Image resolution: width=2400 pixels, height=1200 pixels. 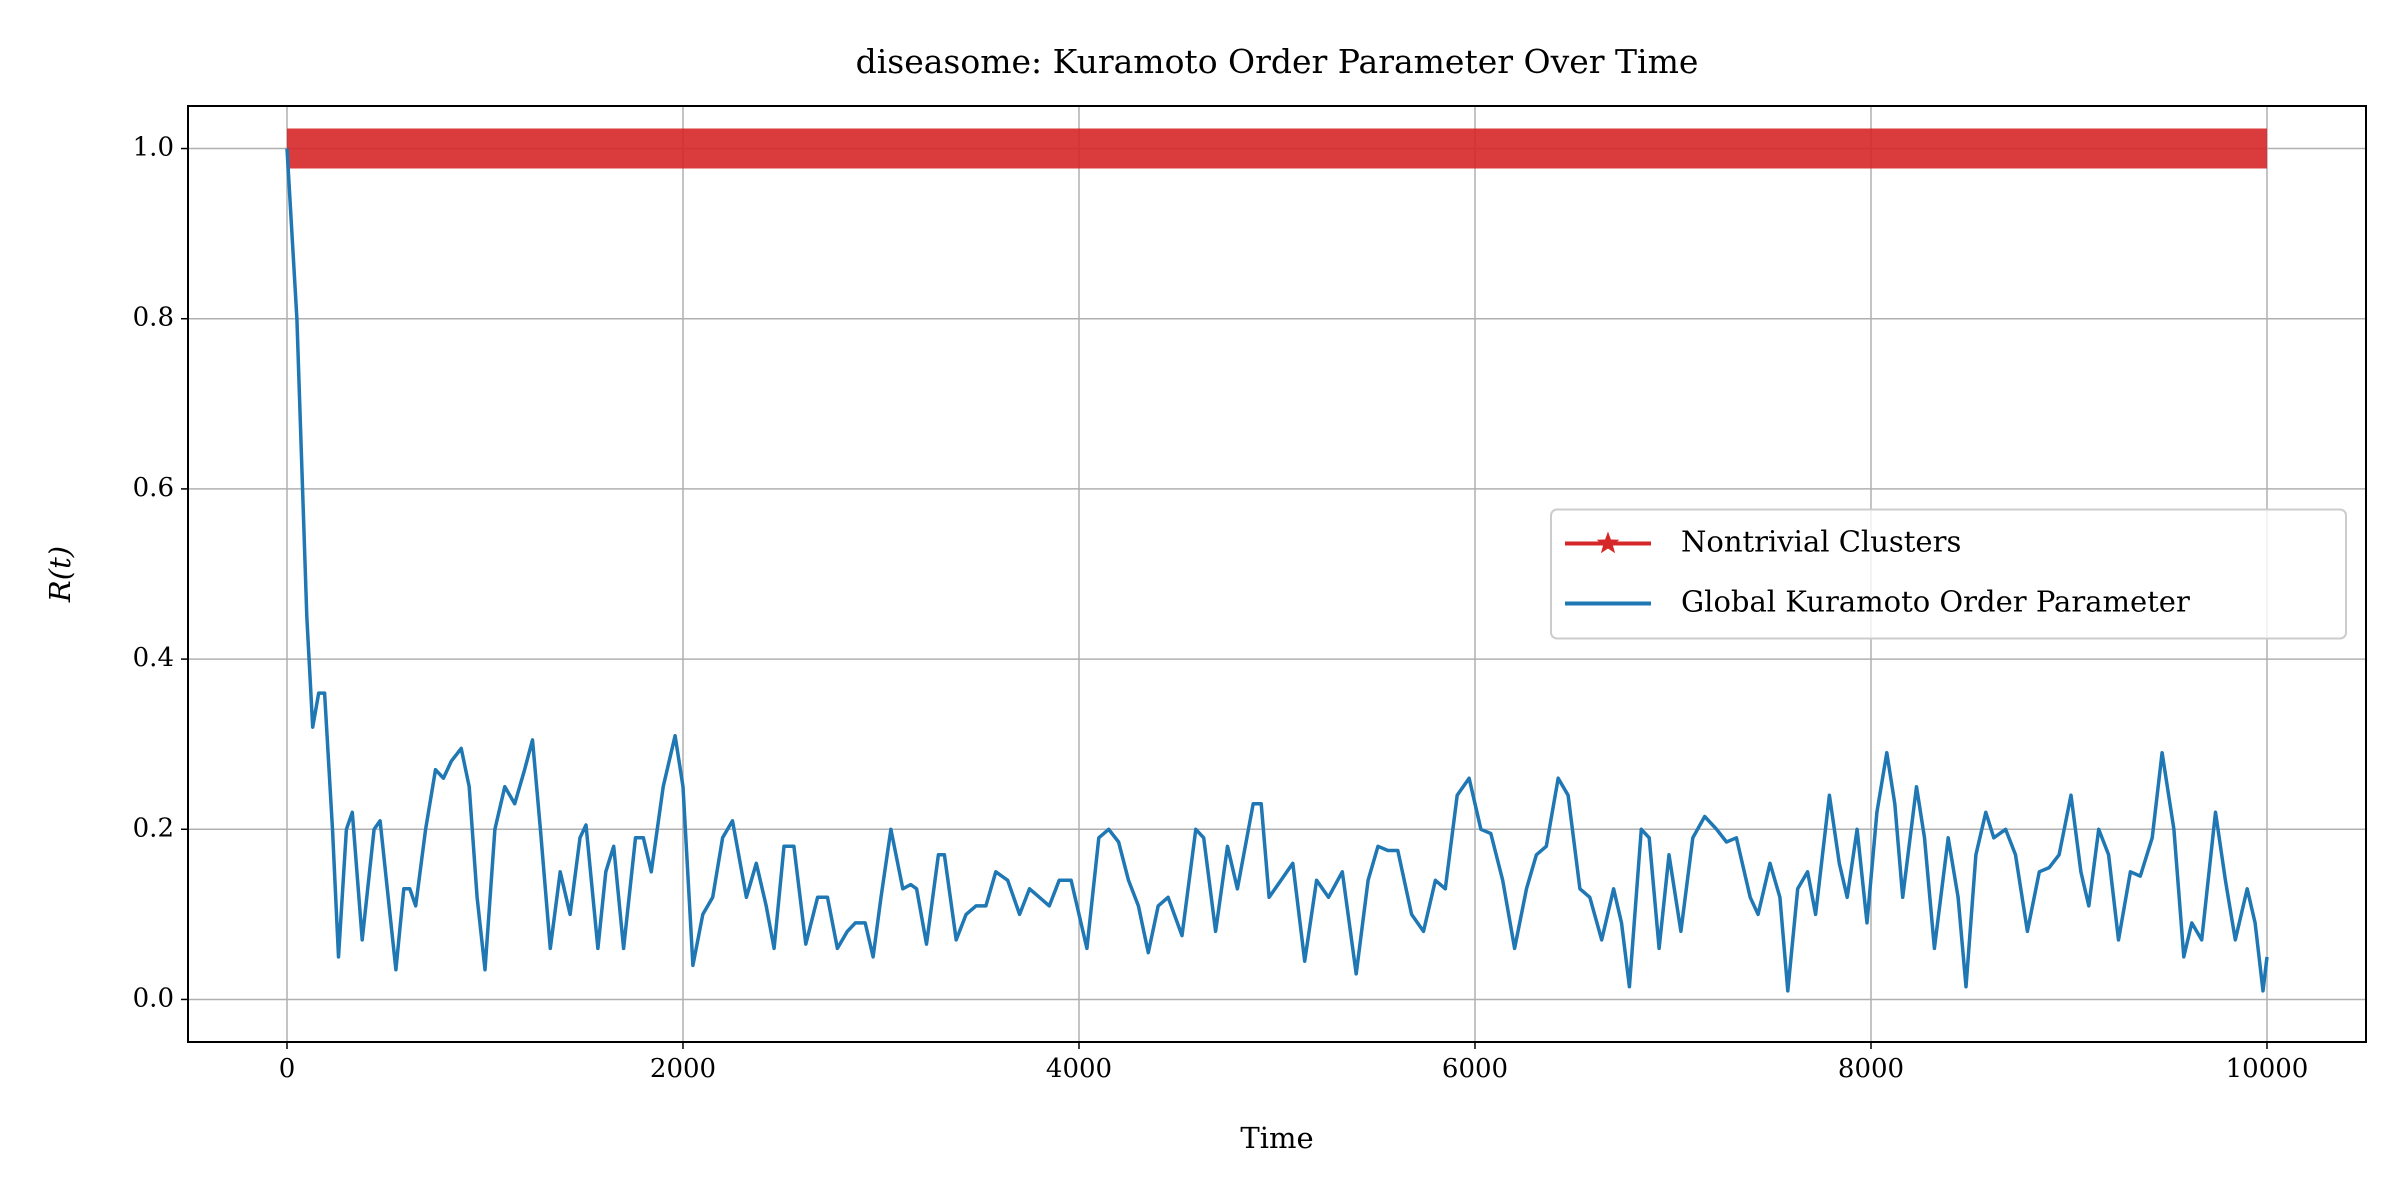 I want to click on legend-box, so click(x=1948, y=574).